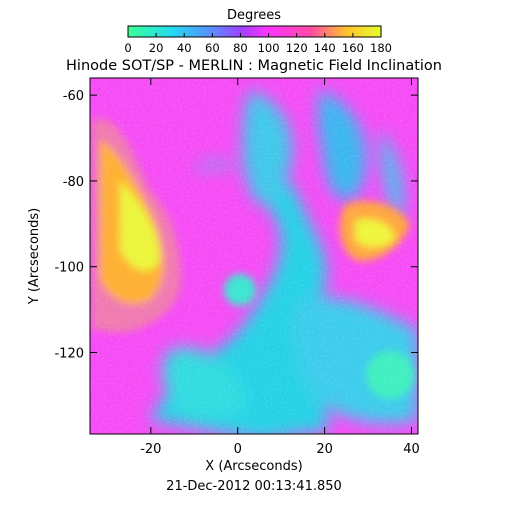 The width and height of the screenshot is (508, 512). Describe the element at coordinates (34, 256) in the screenshot. I see `y-axis-label: Y (Arcseconds)` at that location.